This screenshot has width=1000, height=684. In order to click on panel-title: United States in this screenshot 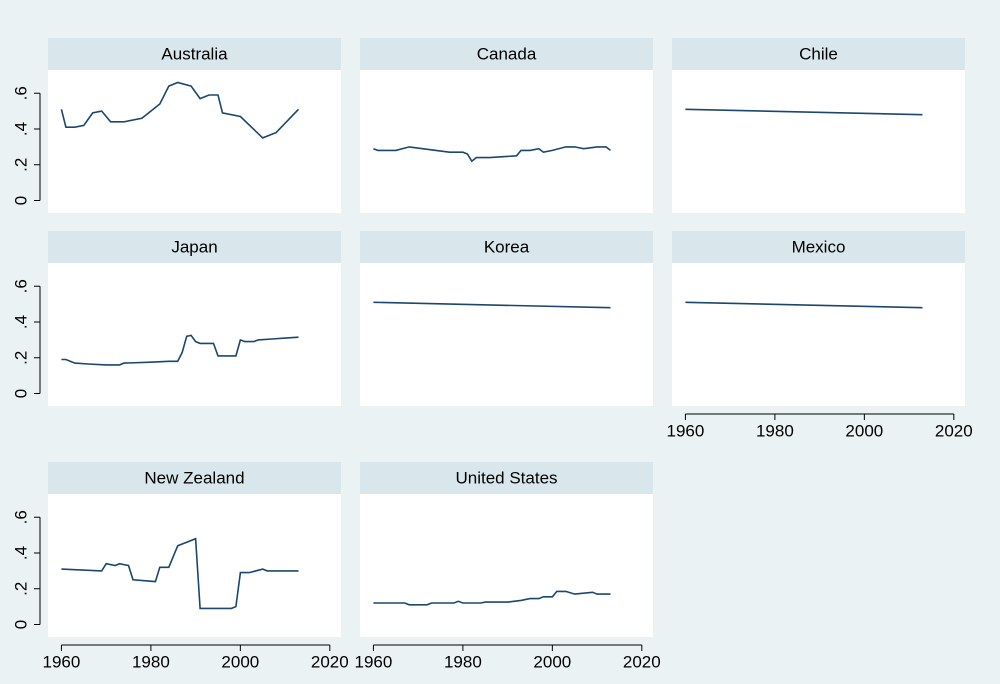, I will do `click(506, 477)`.